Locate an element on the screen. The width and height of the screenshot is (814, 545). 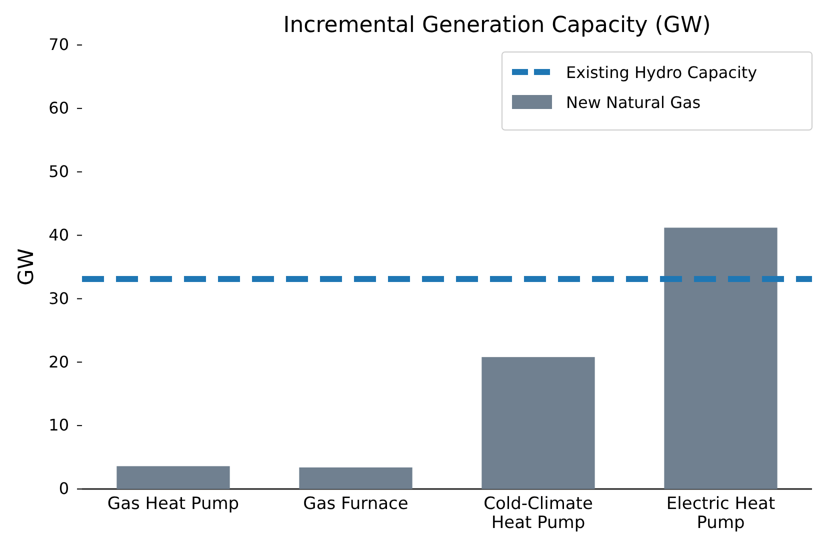
y-tick-label: 0 is located at coordinates (63, 488).